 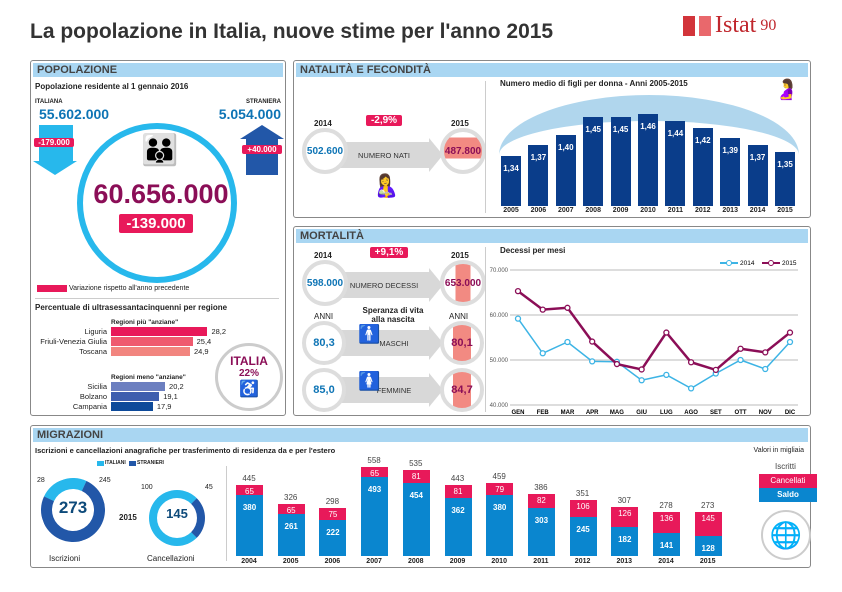 I want to click on femmine-2015-circle: 84,7, so click(x=462, y=390).